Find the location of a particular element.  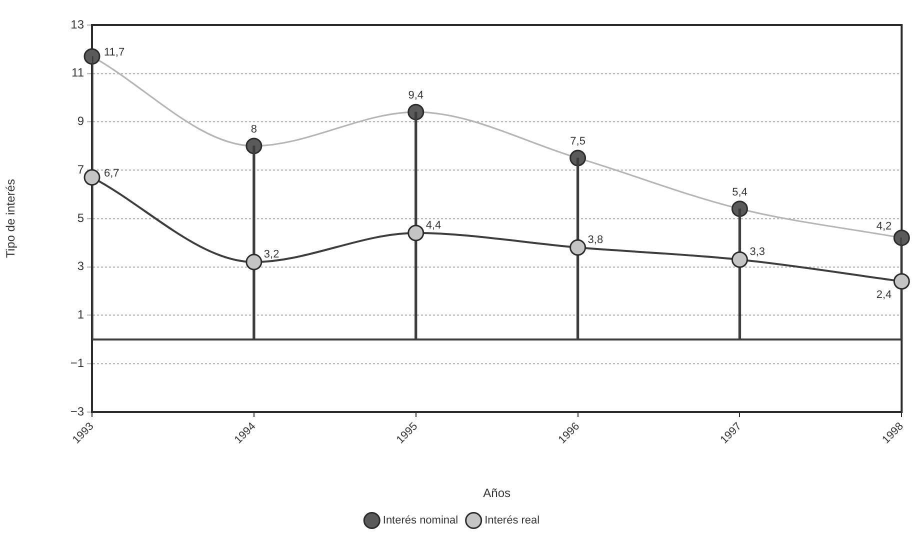

data-label: 3,2 is located at coordinates (272, 254).